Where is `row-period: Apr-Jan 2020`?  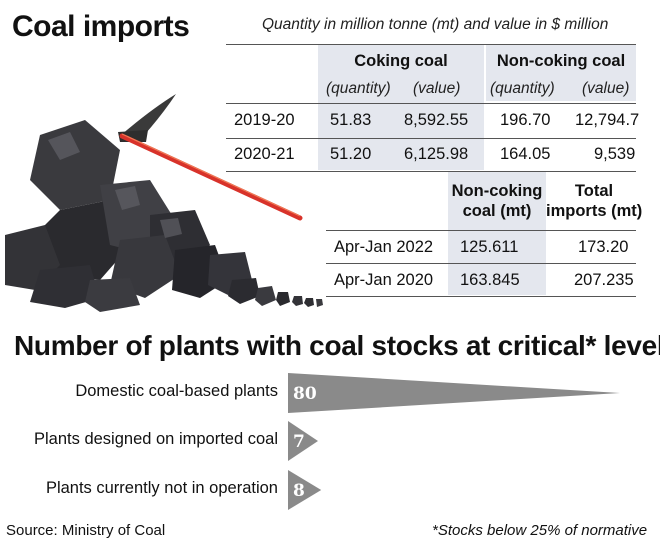 row-period: Apr-Jan 2020 is located at coordinates (384, 280).